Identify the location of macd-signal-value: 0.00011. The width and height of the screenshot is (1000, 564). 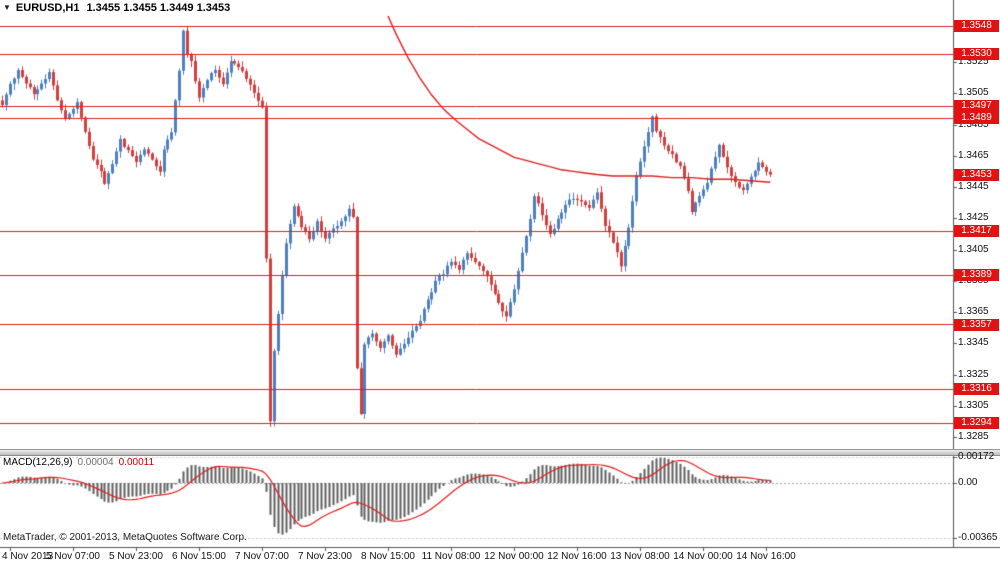
(136, 462).